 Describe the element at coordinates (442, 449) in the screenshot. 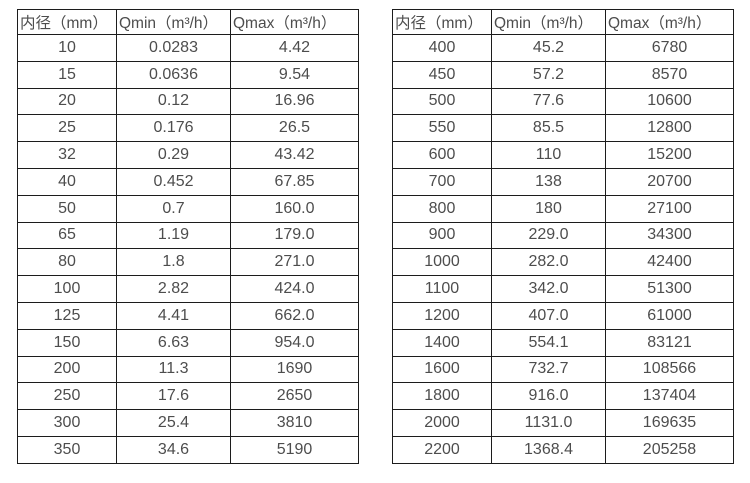

I see `table-cell: 2200` at that location.